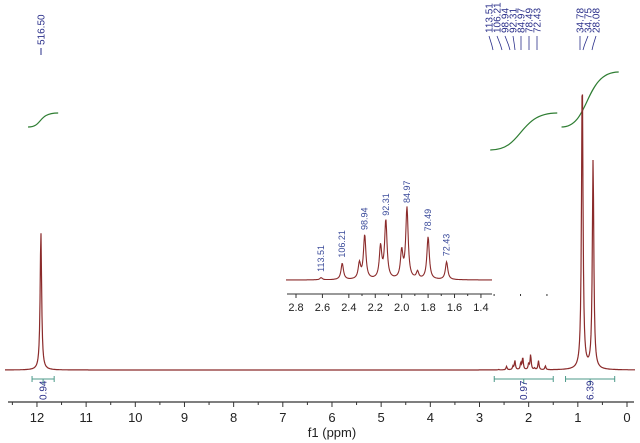 Image resolution: width=640 pixels, height=443 pixels. Describe the element at coordinates (524, 390) in the screenshot. I see `integral-value: 0.97` at that location.